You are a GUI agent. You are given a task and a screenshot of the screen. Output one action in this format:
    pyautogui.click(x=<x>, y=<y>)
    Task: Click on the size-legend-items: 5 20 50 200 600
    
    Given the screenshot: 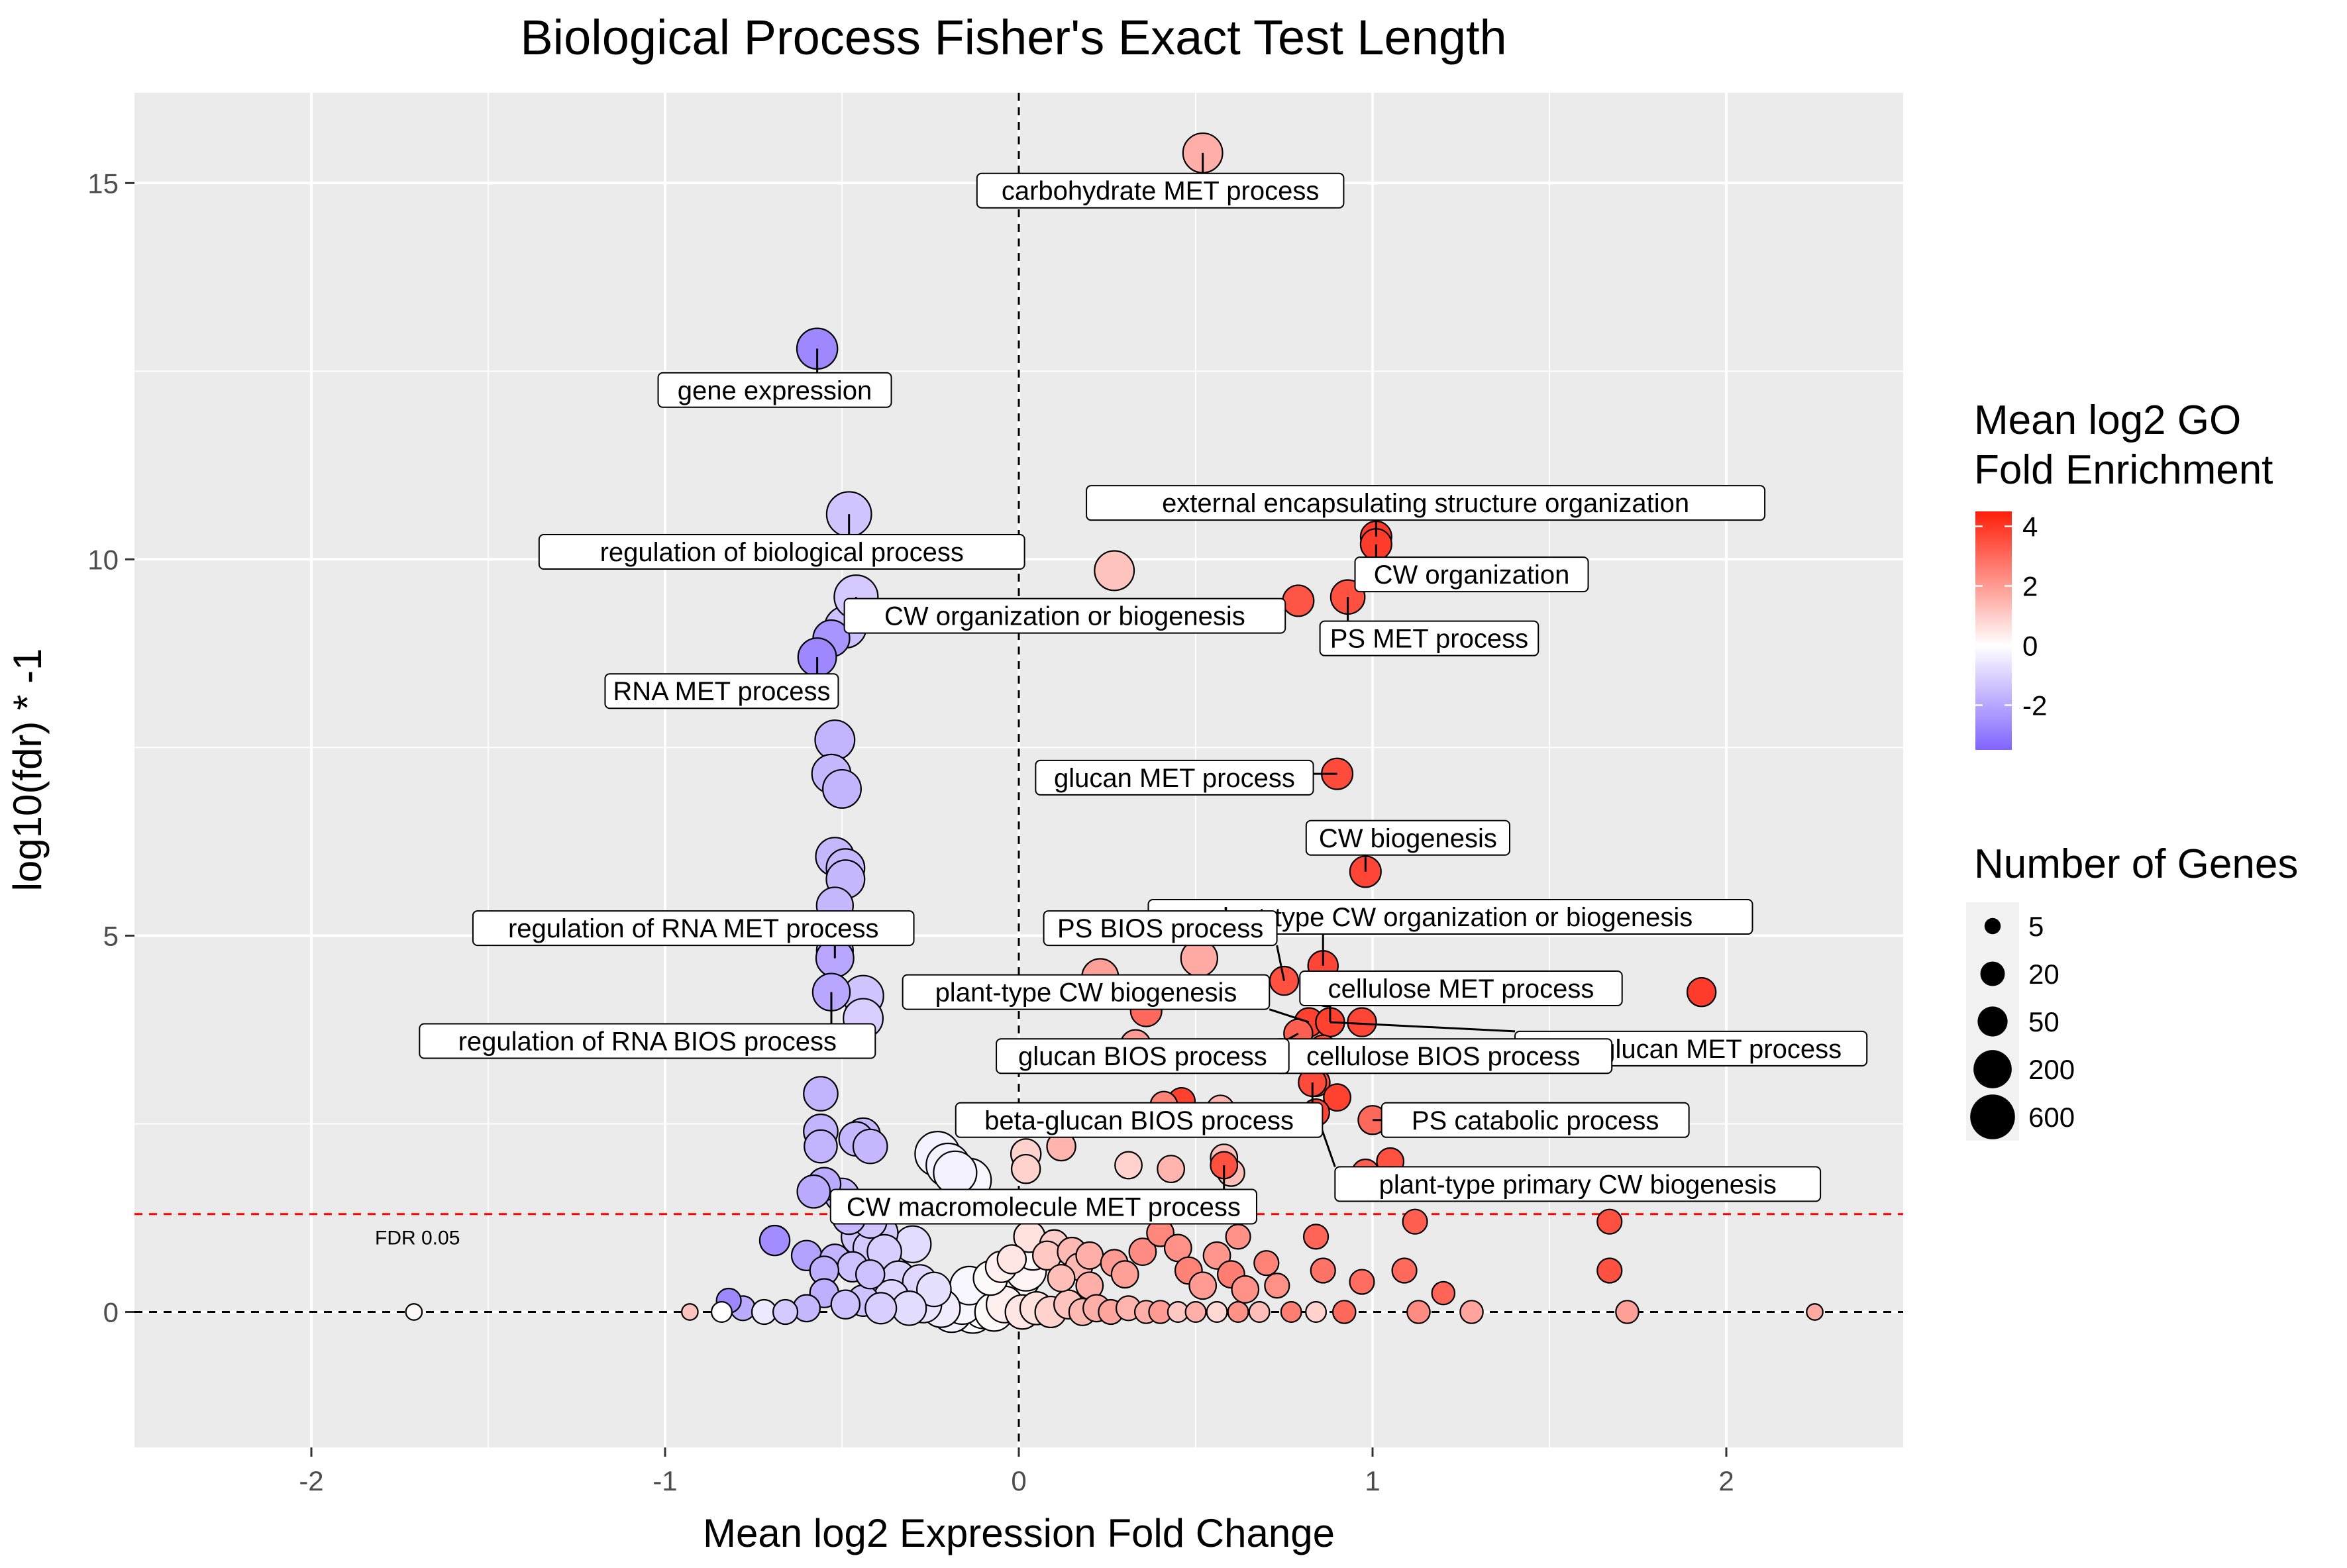 What is the action you would take?
    pyautogui.click(x=2020, y=1021)
    